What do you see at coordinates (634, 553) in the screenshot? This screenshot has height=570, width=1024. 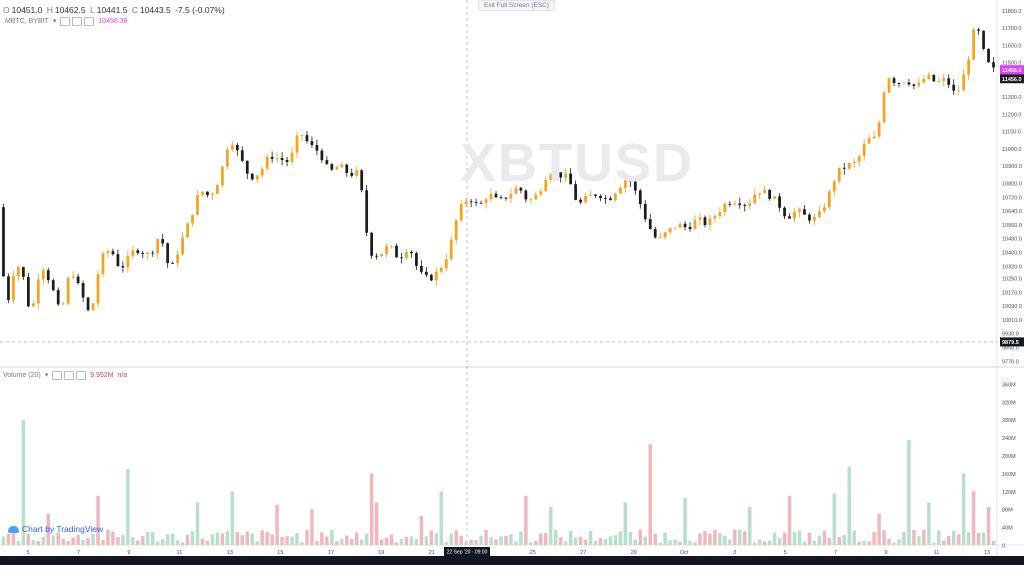 I see `time-tick-label: 29` at bounding box center [634, 553].